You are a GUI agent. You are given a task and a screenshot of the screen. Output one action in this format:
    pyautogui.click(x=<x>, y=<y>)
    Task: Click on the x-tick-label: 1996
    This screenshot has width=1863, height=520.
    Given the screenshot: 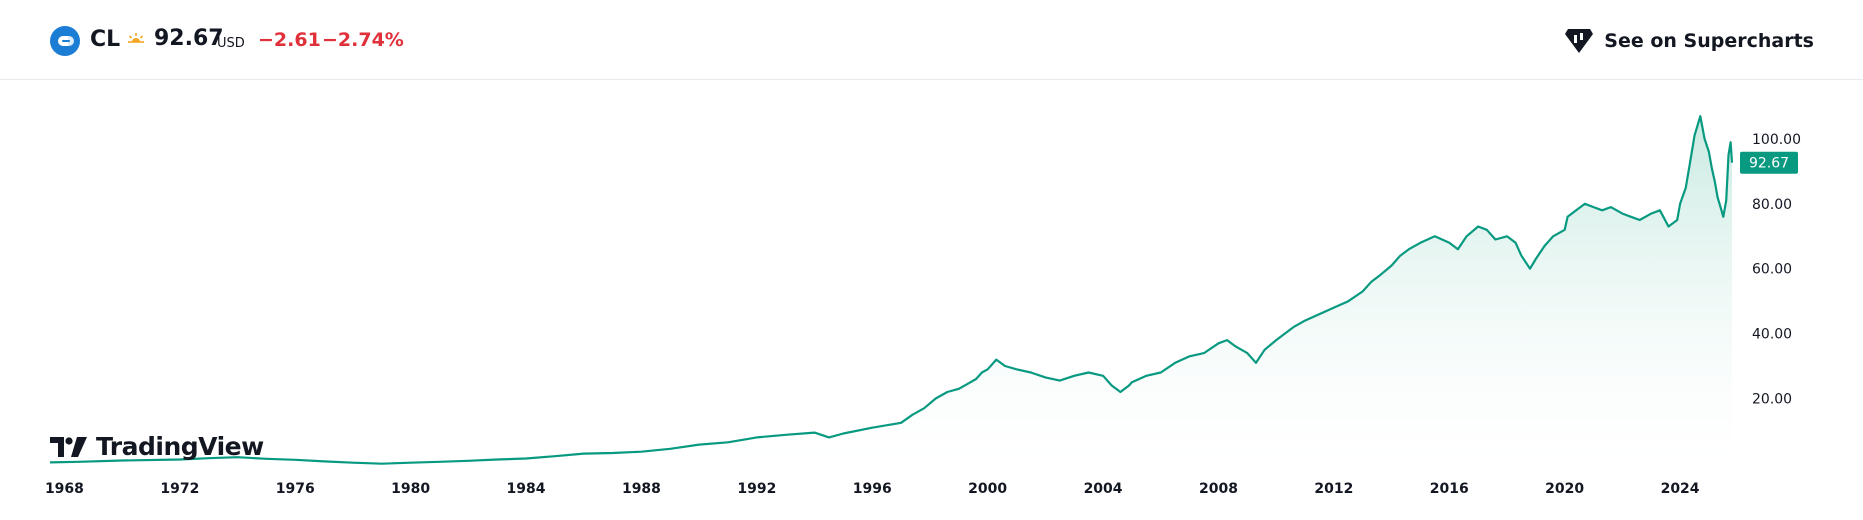 What is the action you would take?
    pyautogui.click(x=872, y=489)
    